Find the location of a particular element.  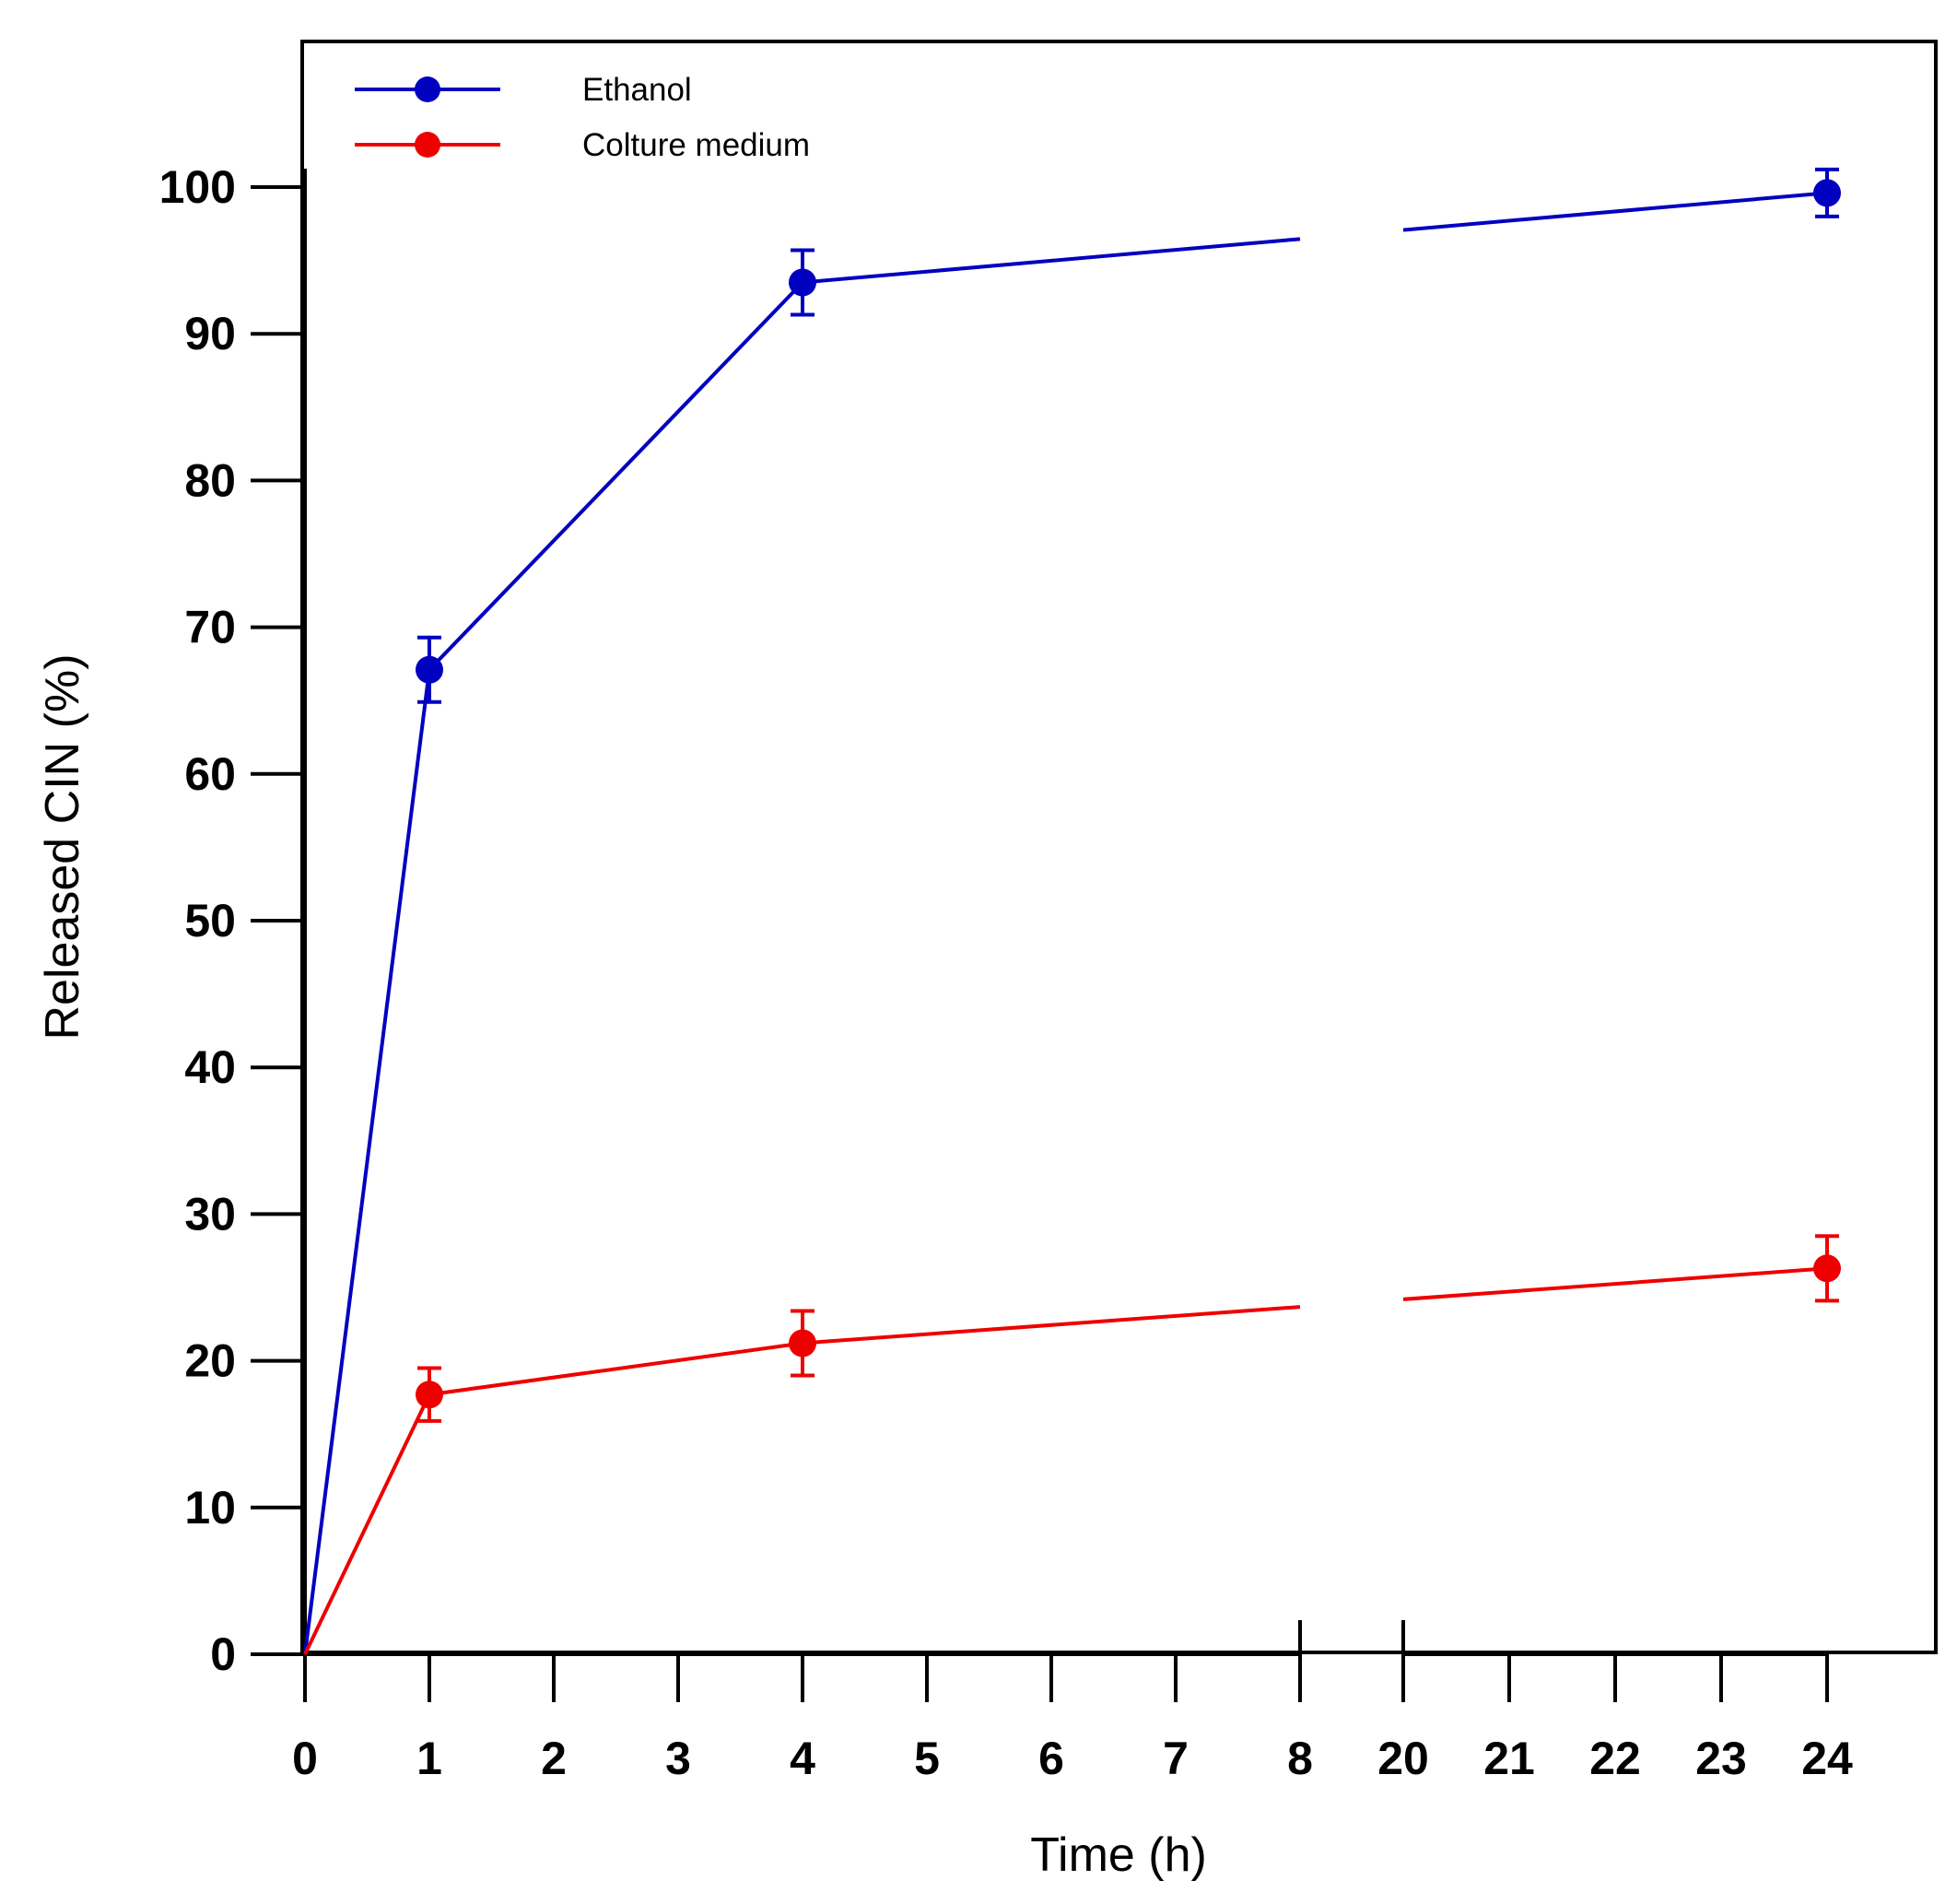

y-tick-label: 40 is located at coordinates (210, 1067).